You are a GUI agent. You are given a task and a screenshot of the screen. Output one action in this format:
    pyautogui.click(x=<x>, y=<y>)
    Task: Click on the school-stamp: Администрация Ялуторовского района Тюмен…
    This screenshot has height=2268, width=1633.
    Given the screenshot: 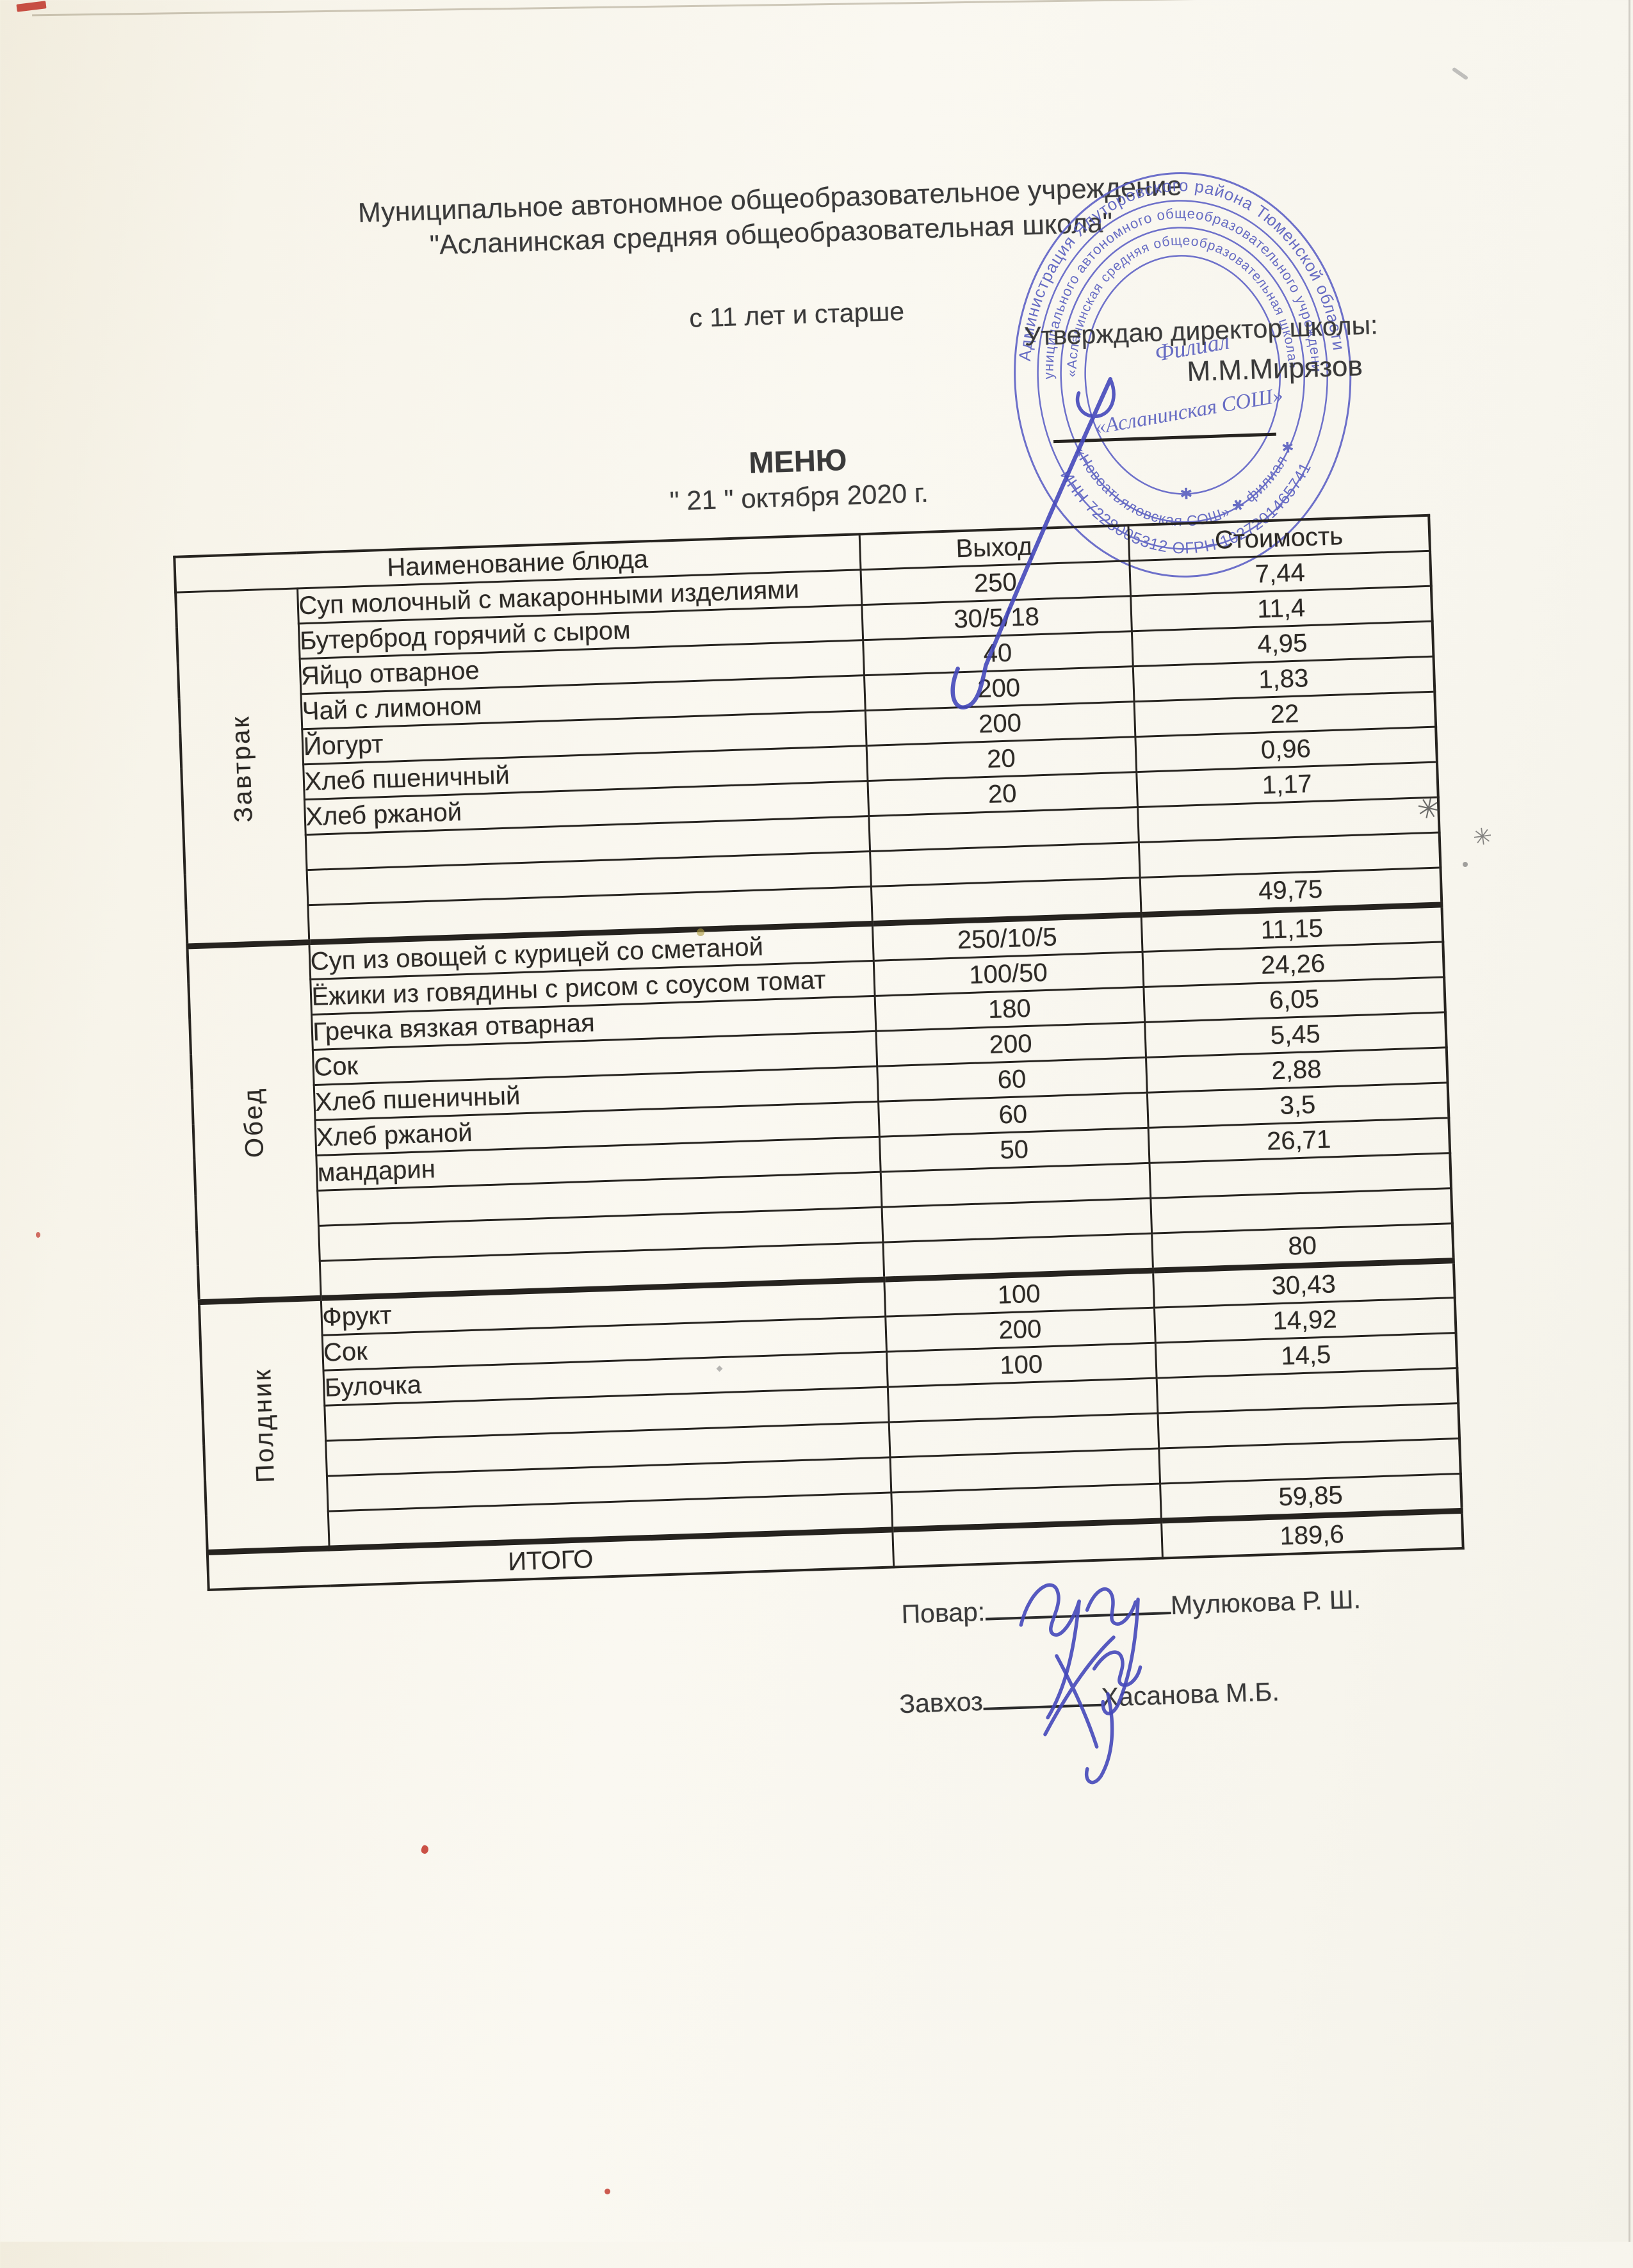 What is the action you would take?
    pyautogui.click(x=1164, y=358)
    